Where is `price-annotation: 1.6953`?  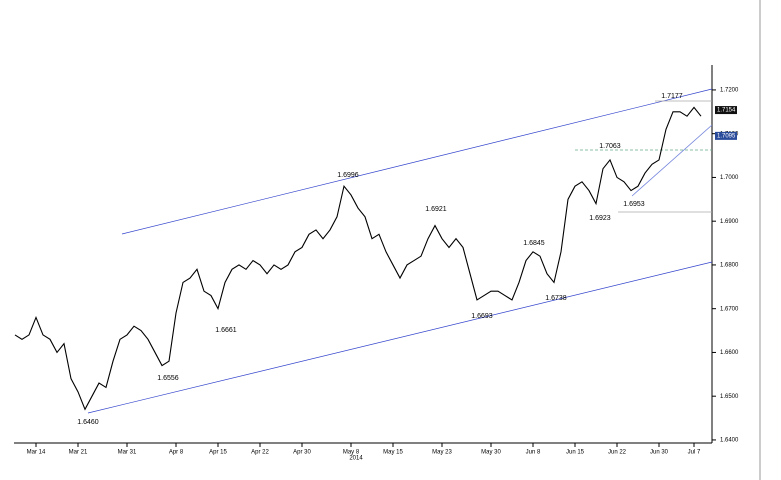
price-annotation: 1.6953 is located at coordinates (634, 204).